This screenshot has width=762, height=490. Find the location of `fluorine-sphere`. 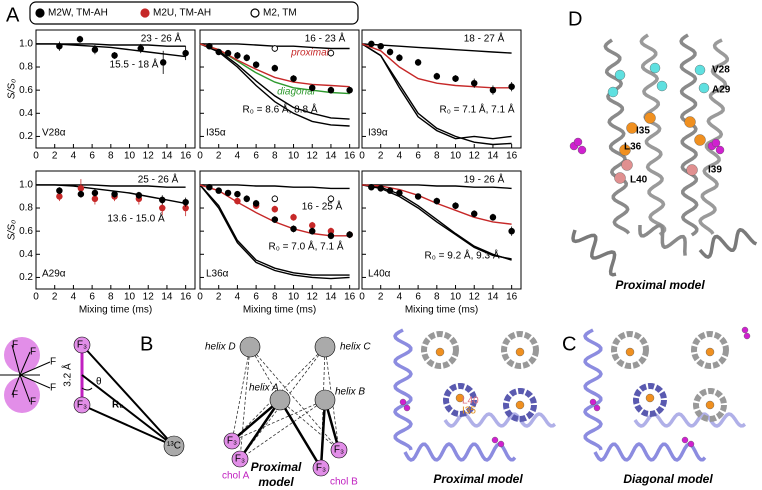

fluorine-sphere is located at coordinates (22, 355).